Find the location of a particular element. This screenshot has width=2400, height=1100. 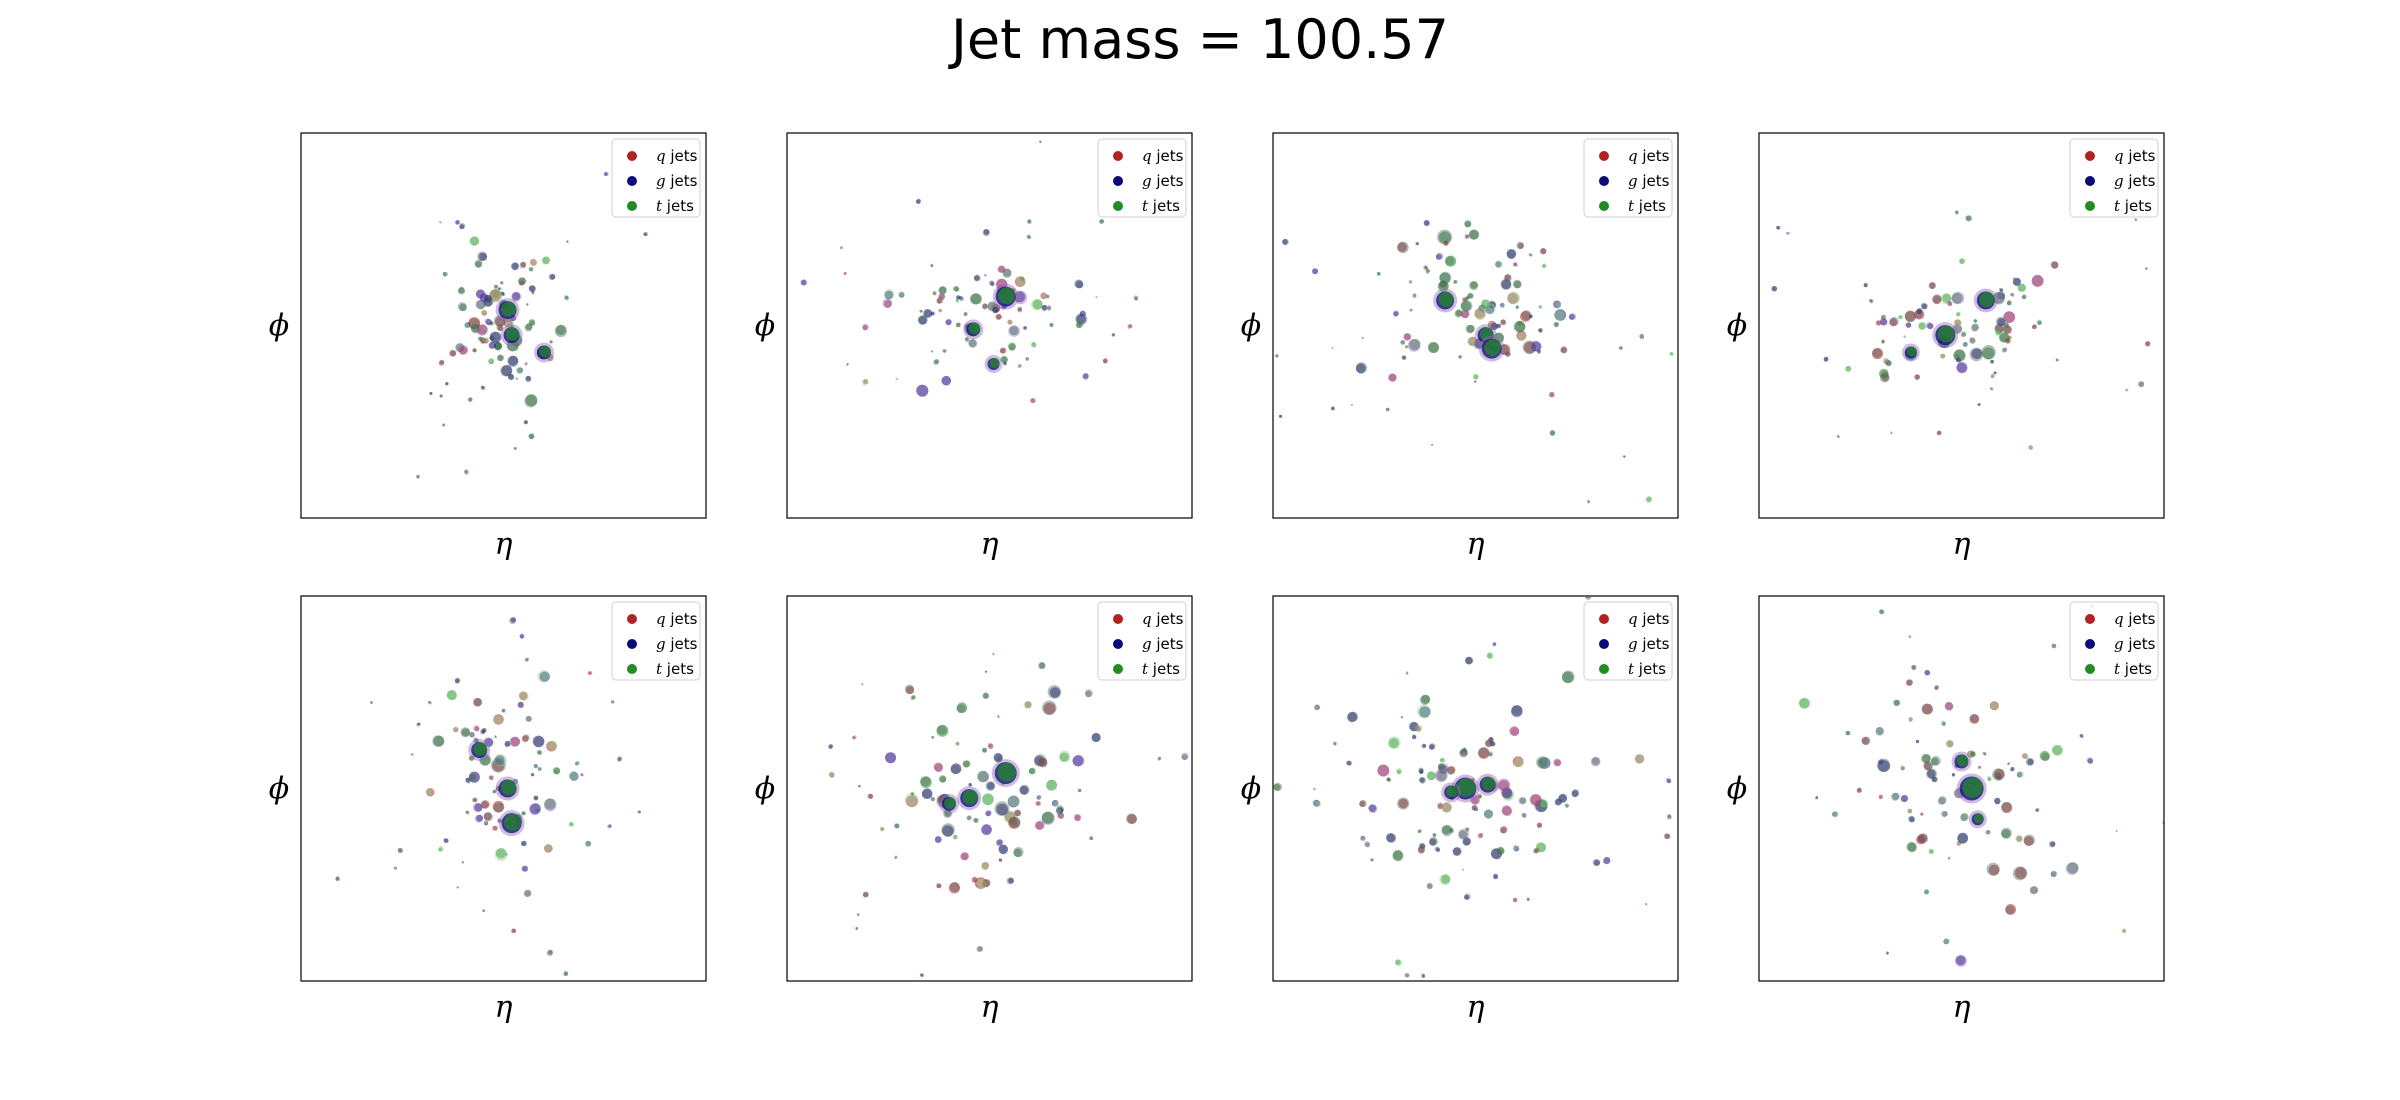

cluster-overlay is located at coordinates (950, 802).